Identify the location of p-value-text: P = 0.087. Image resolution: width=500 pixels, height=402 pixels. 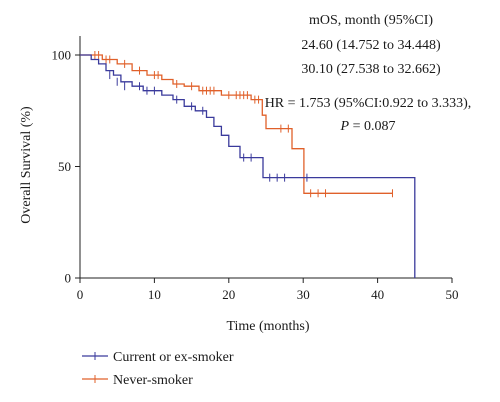
(368, 126).